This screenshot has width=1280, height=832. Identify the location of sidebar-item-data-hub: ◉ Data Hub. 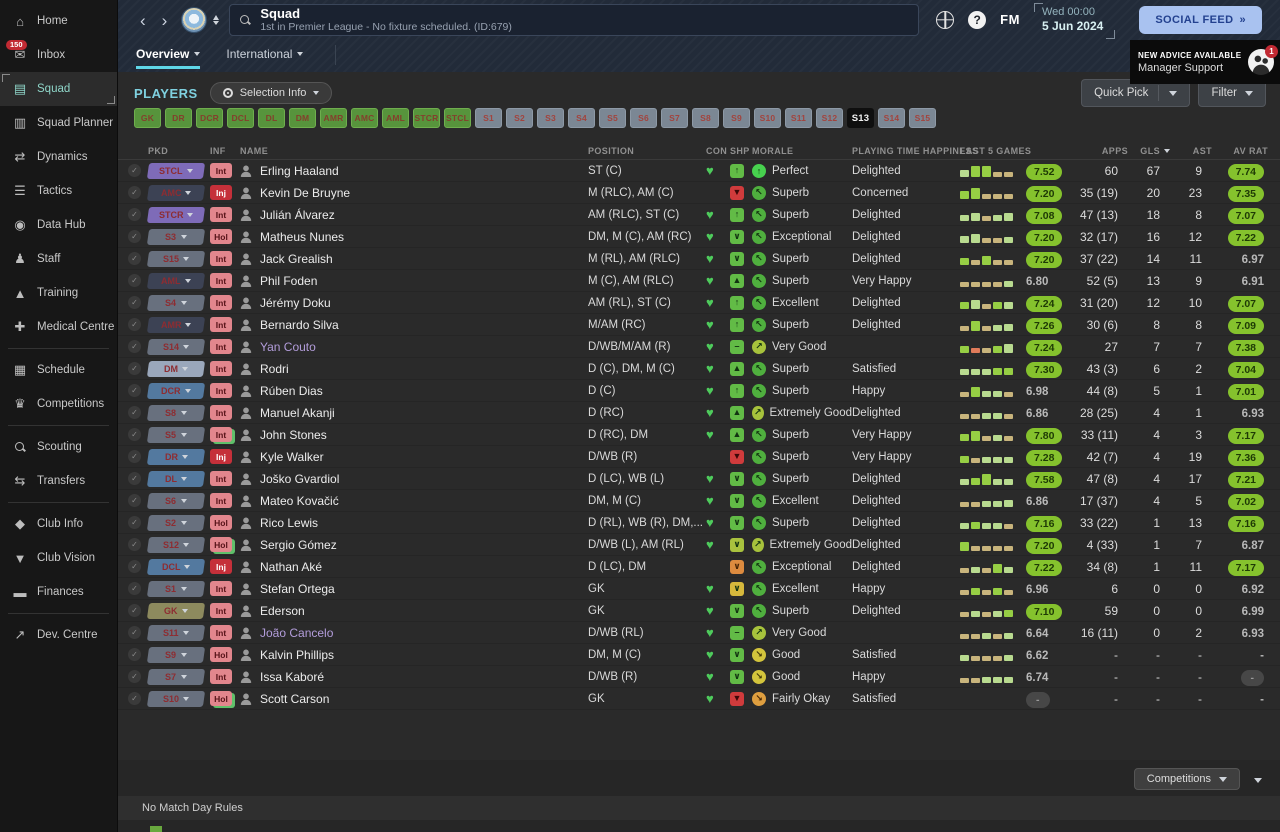
(58, 225).